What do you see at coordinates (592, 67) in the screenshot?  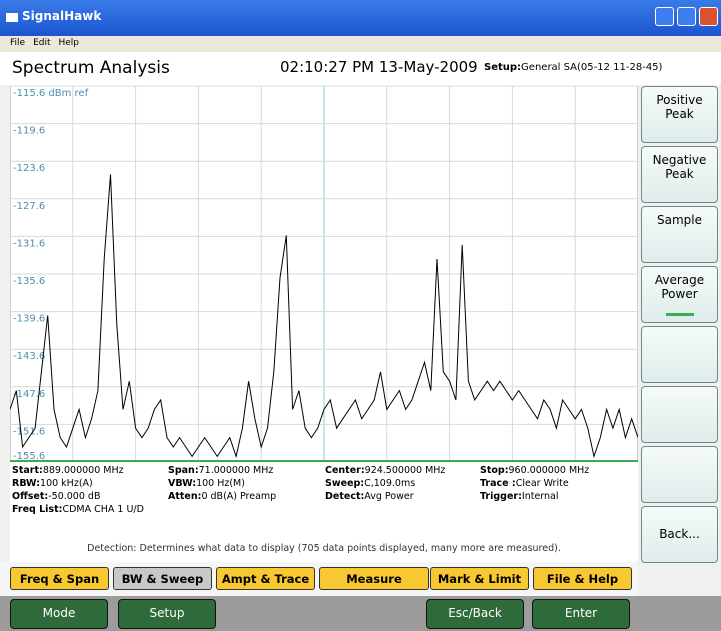 I see `setup-value: General SA(05-12 11-28-45)` at bounding box center [592, 67].